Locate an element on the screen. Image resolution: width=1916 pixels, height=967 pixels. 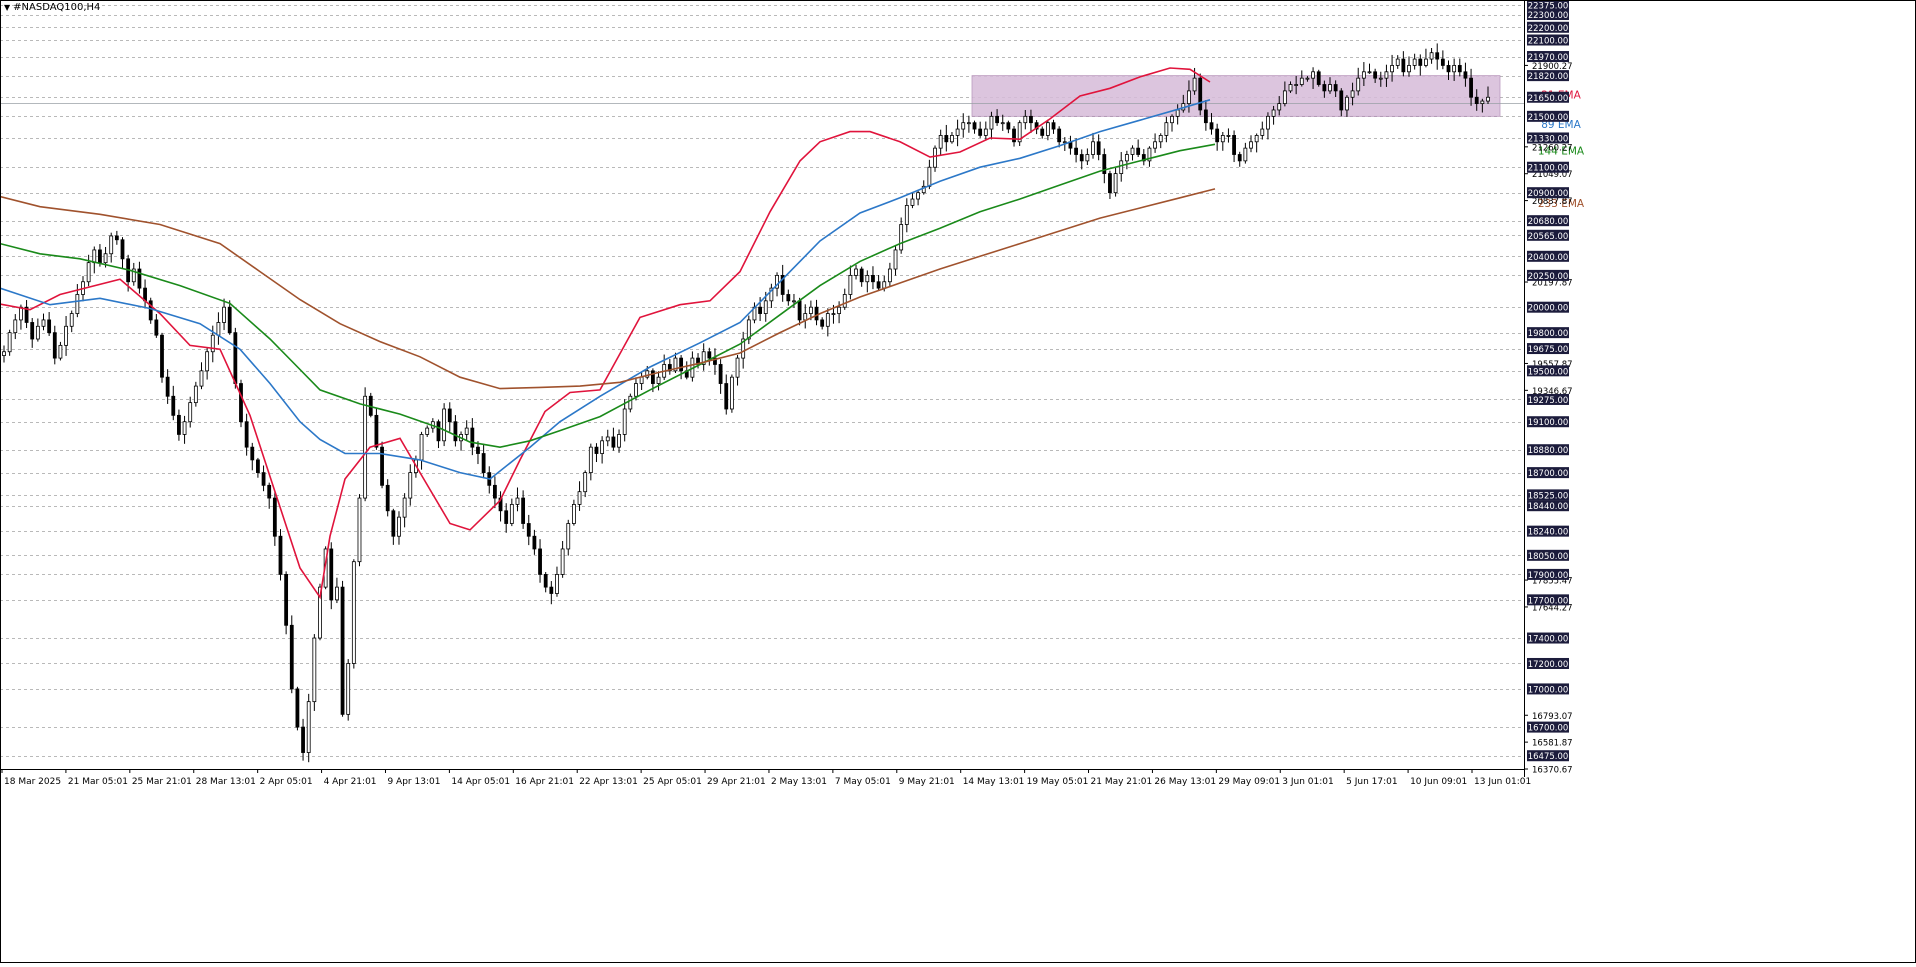
time-label: 2 Apr 05:01 is located at coordinates (286, 782).